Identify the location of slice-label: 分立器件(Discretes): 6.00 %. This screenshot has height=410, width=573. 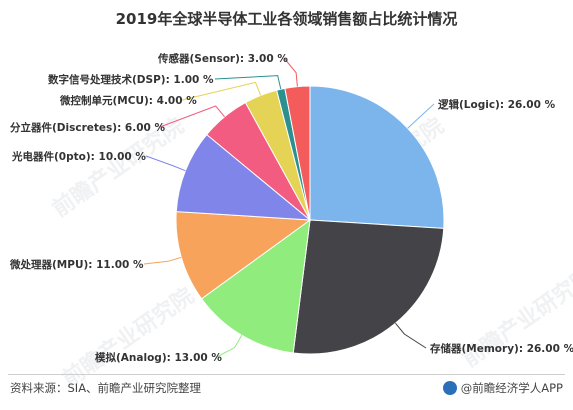
(87, 127).